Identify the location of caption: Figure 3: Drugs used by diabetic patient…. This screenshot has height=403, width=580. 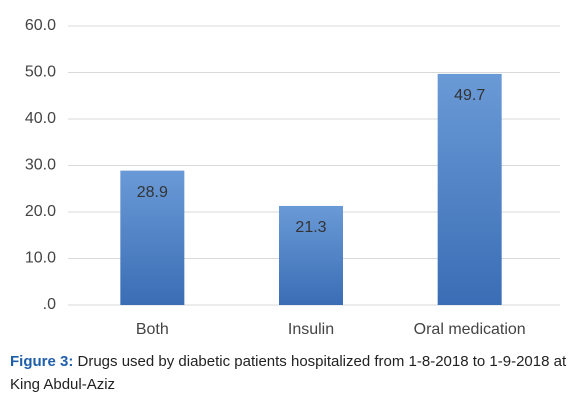
(292, 373).